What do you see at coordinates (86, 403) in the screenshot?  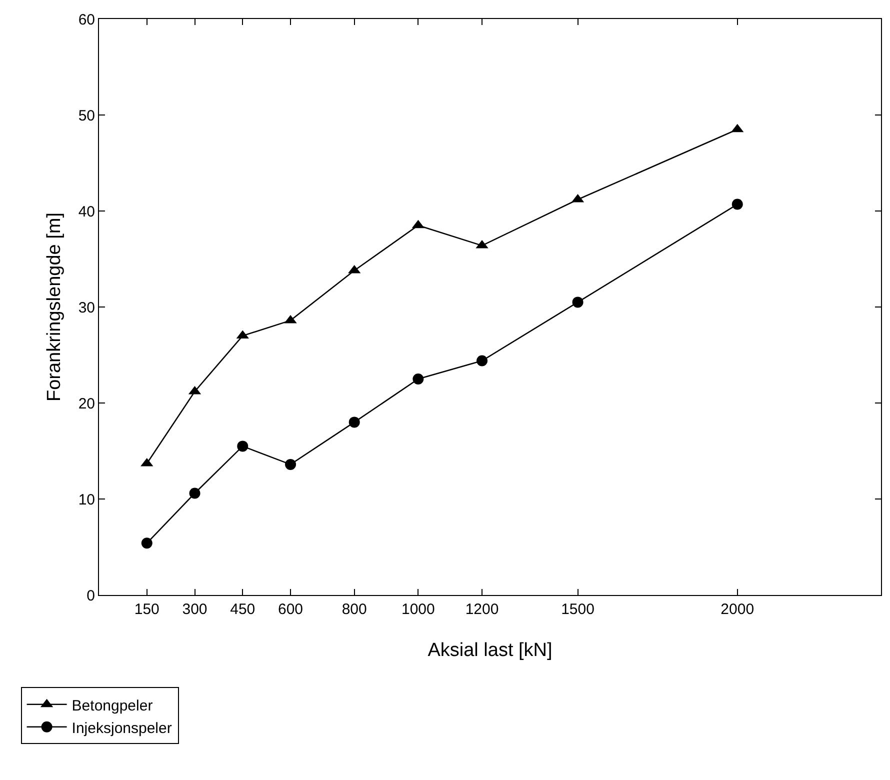 I see `y-tick-label: 20` at bounding box center [86, 403].